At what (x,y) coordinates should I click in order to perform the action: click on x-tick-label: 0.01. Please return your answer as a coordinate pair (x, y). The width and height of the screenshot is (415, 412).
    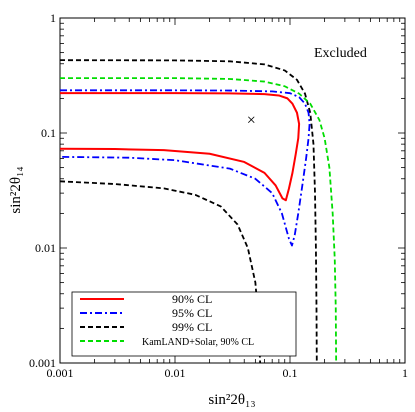
    Looking at the image, I should click on (175, 373).